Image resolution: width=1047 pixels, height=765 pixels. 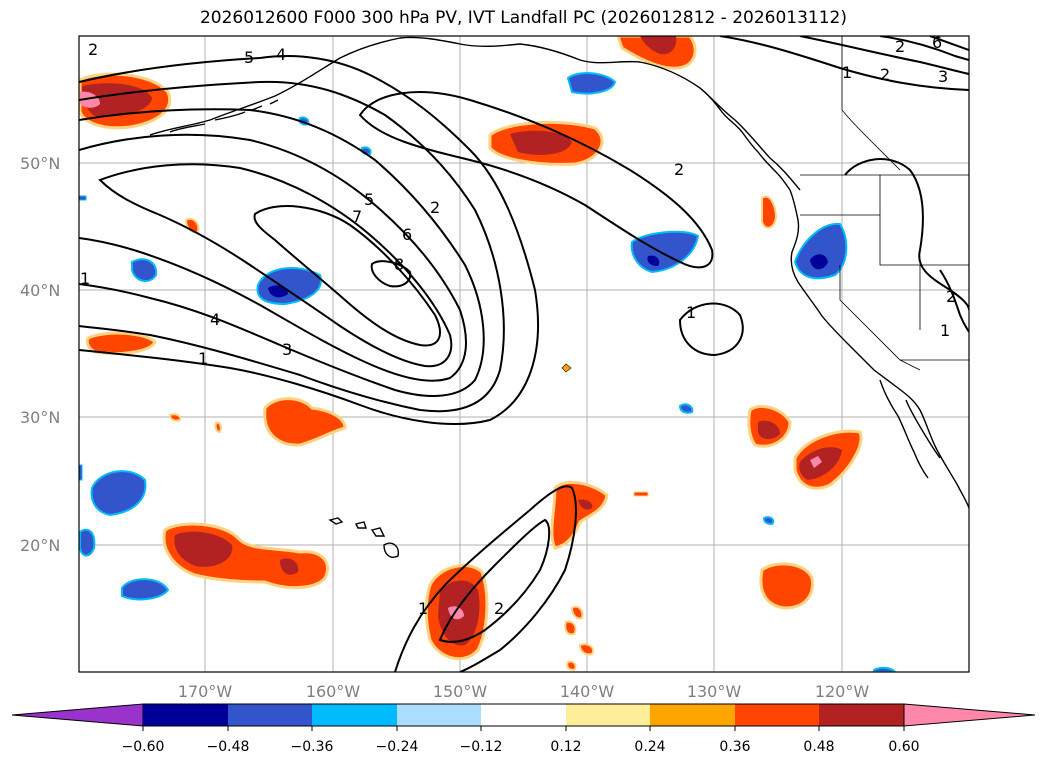 What do you see at coordinates (734, 747) in the screenshot?
I see `colorbar-tick-label: 0.36` at bounding box center [734, 747].